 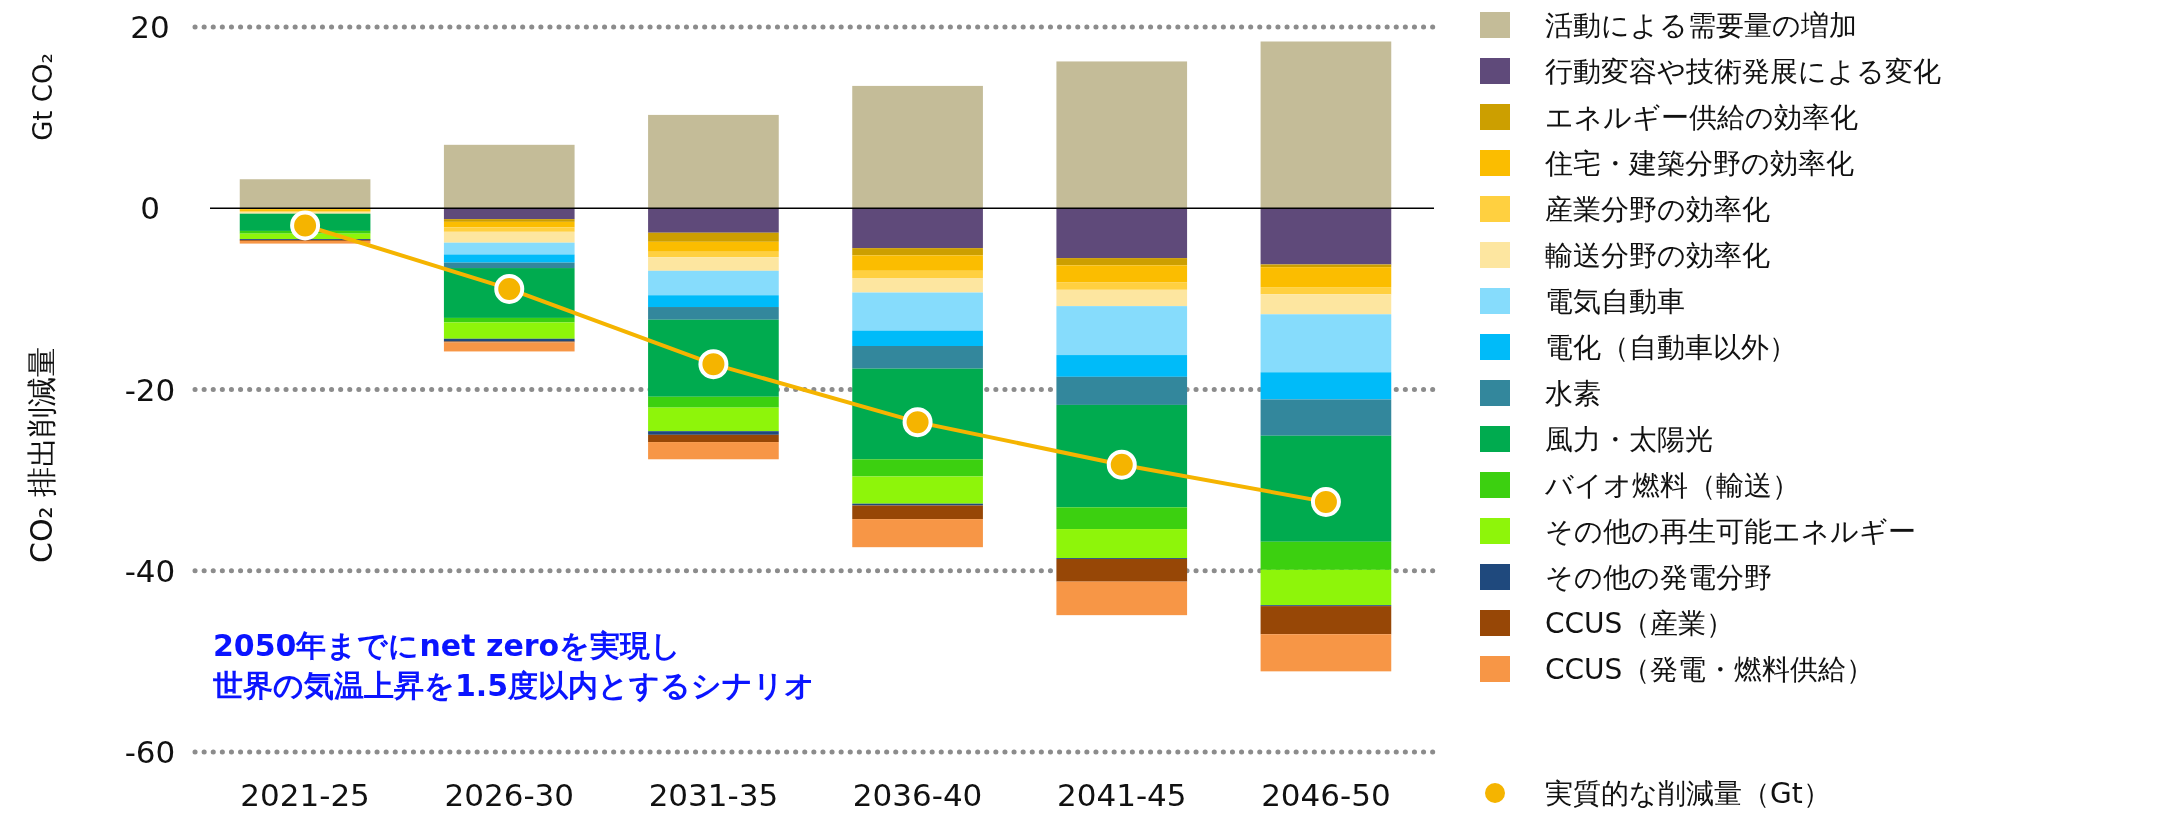 I want to click on legend-label: 住宅・建築分野の効率化, so click(x=1699, y=163).